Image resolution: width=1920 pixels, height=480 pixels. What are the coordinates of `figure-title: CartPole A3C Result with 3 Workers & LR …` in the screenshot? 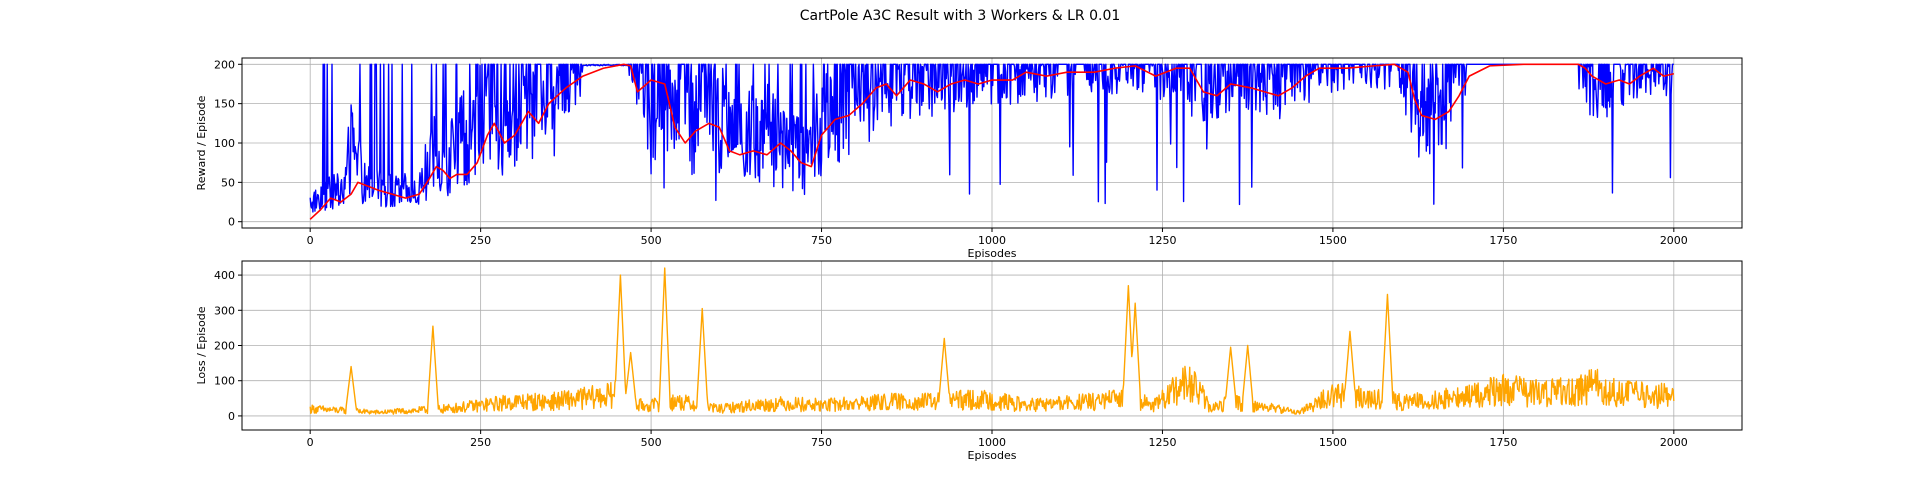 It's located at (960, 16).